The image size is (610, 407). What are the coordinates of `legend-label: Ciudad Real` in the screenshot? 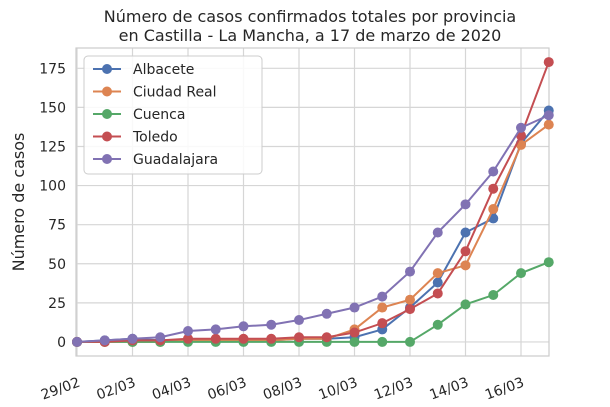 It's located at (175, 93).